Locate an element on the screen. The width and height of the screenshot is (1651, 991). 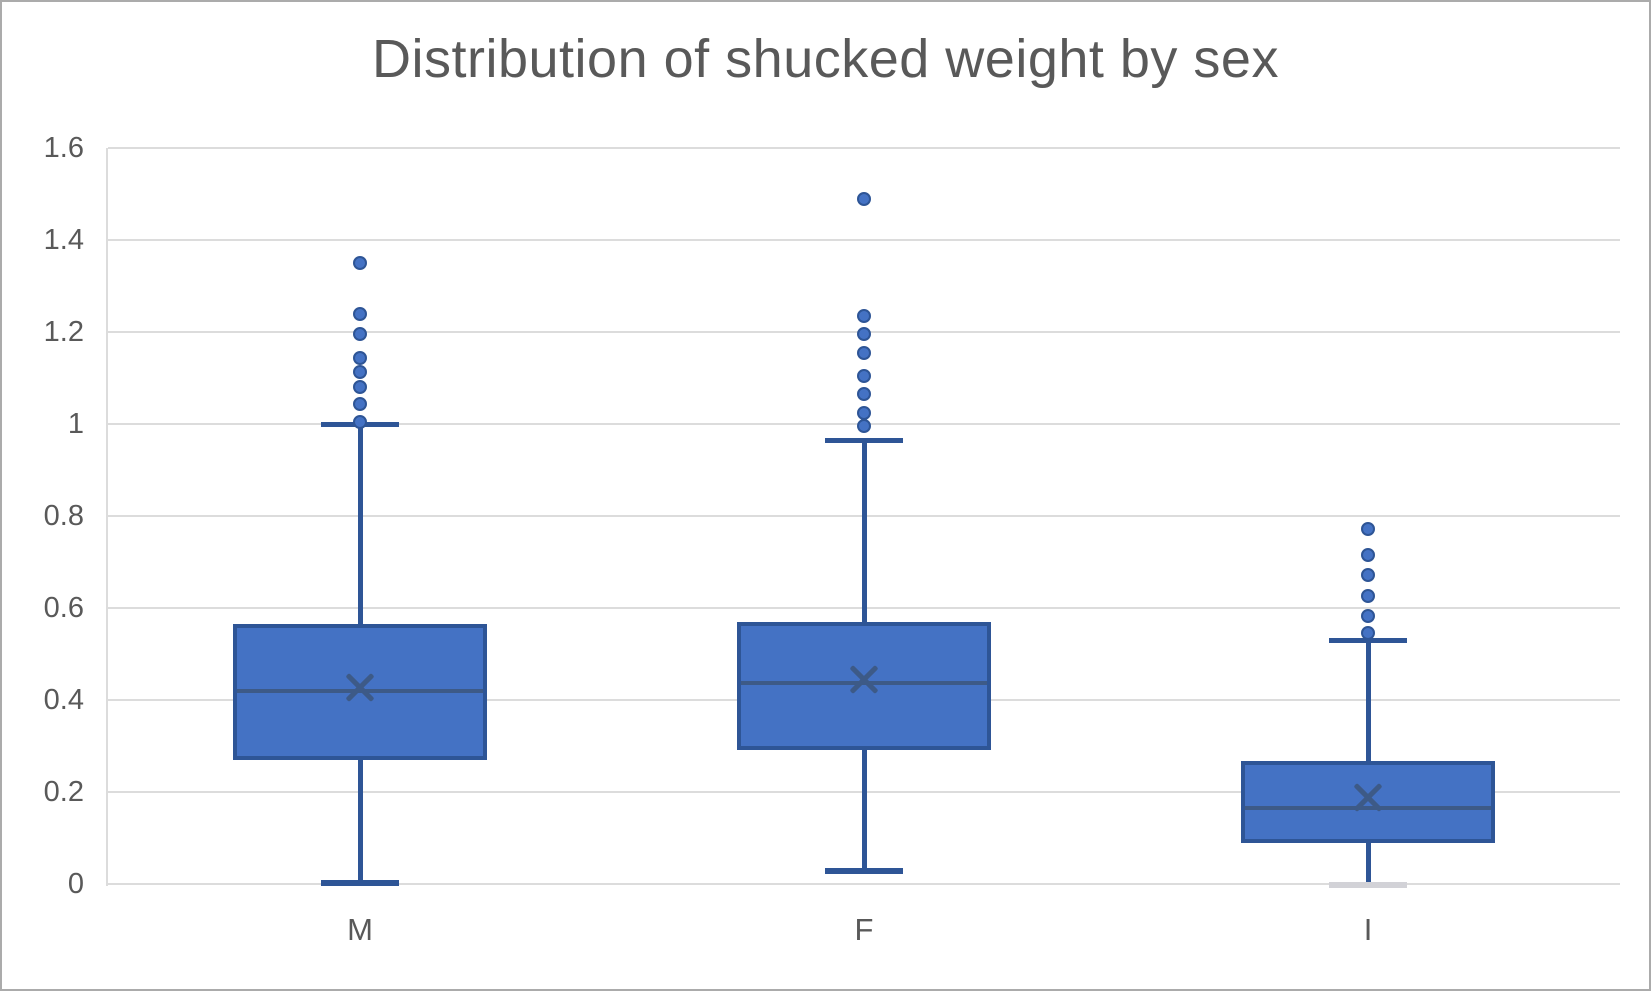
y-tick-label-0.2: 0.2 is located at coordinates (63, 792).